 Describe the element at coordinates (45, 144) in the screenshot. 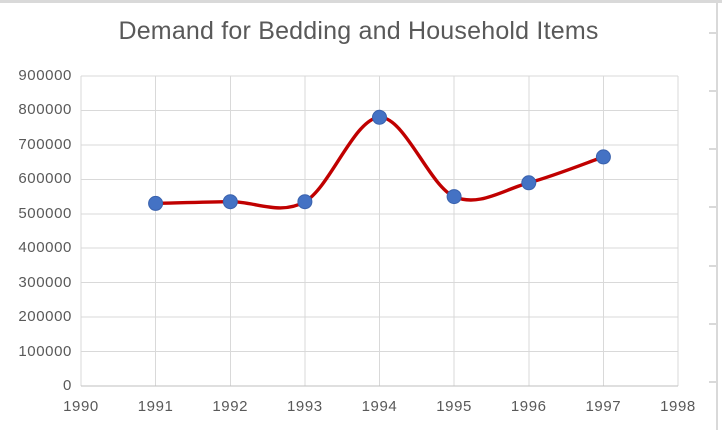

I see `y-axis-tick-label: 700000` at that location.